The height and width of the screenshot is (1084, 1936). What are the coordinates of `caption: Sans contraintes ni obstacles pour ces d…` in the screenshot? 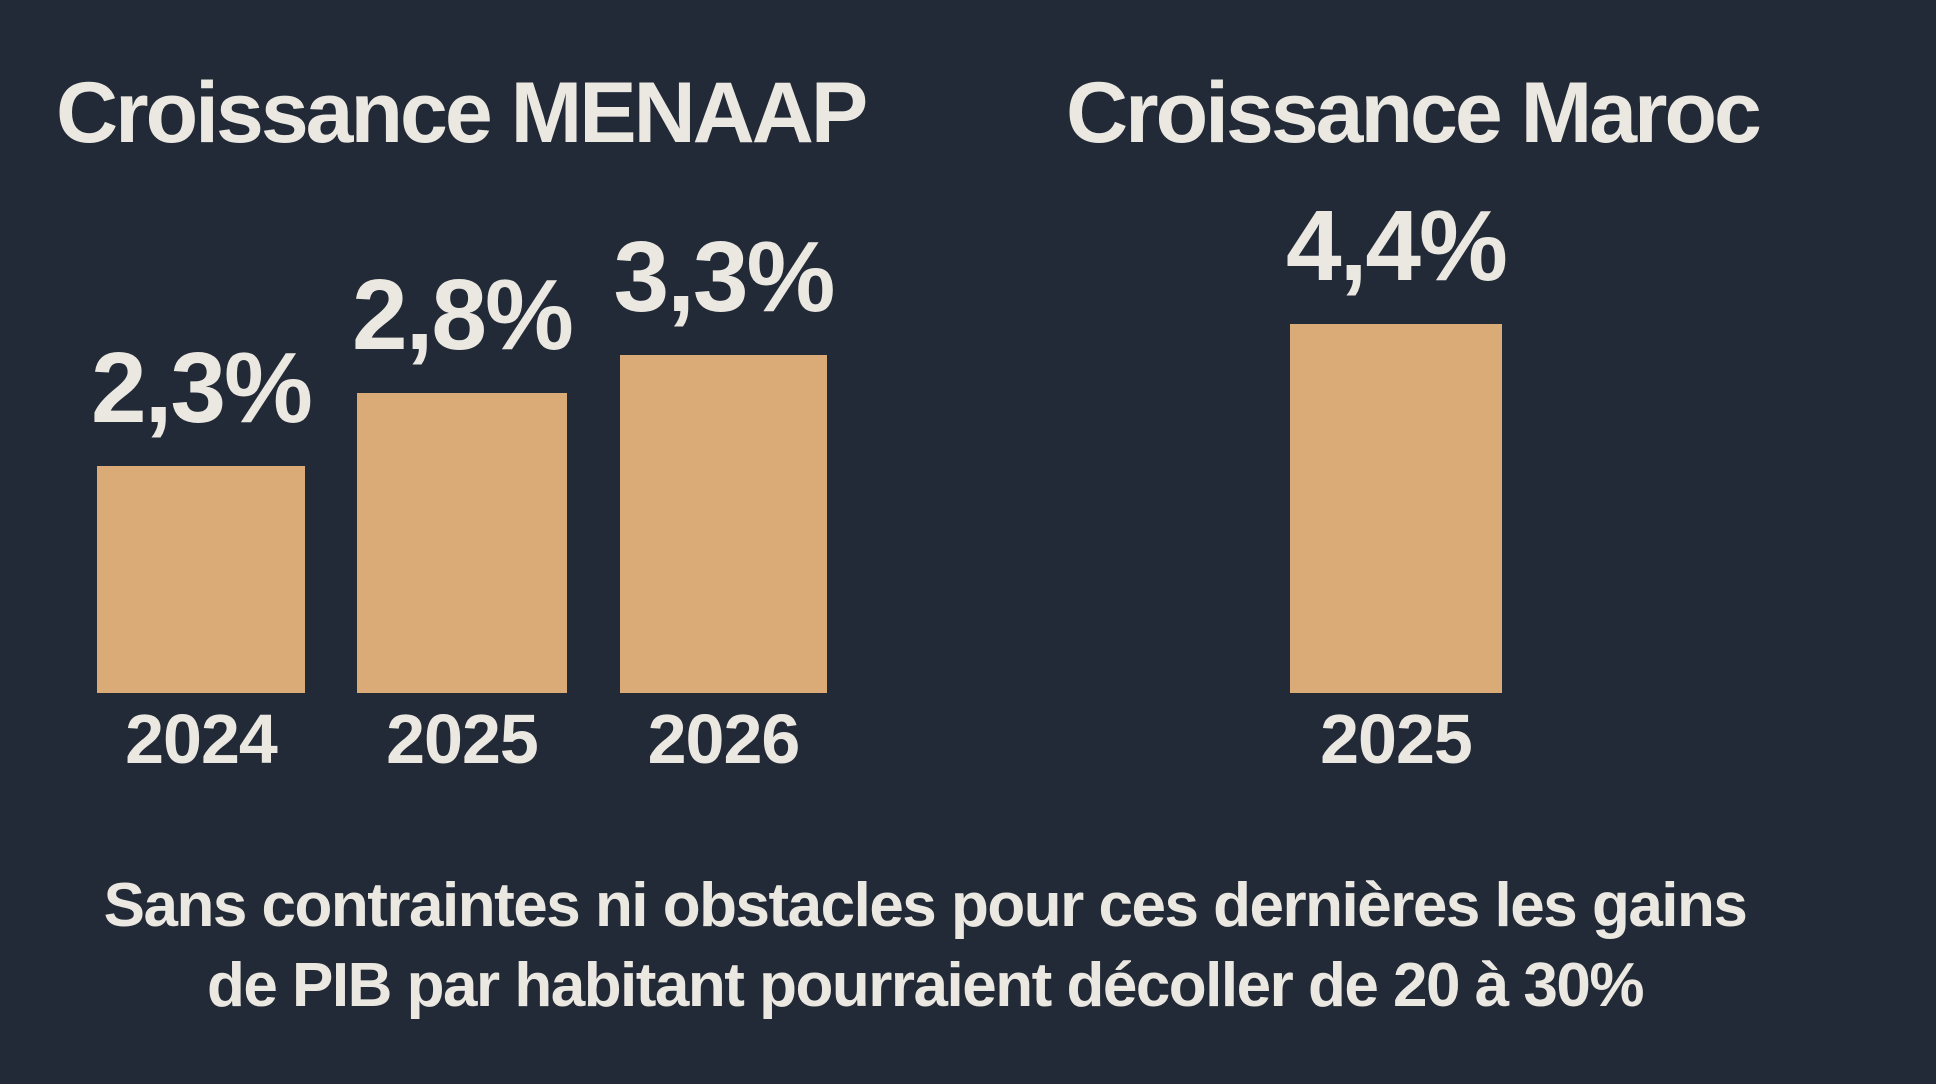 It's located at (925, 946).